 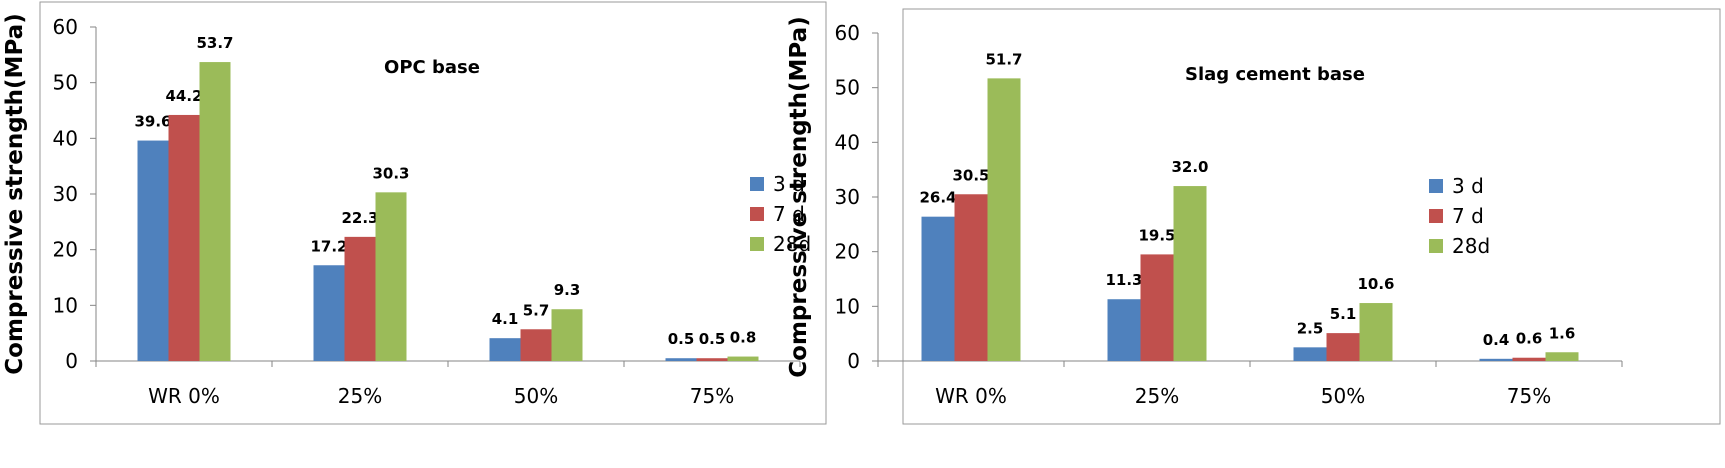 I want to click on data-label: 4.1, so click(x=505, y=319).